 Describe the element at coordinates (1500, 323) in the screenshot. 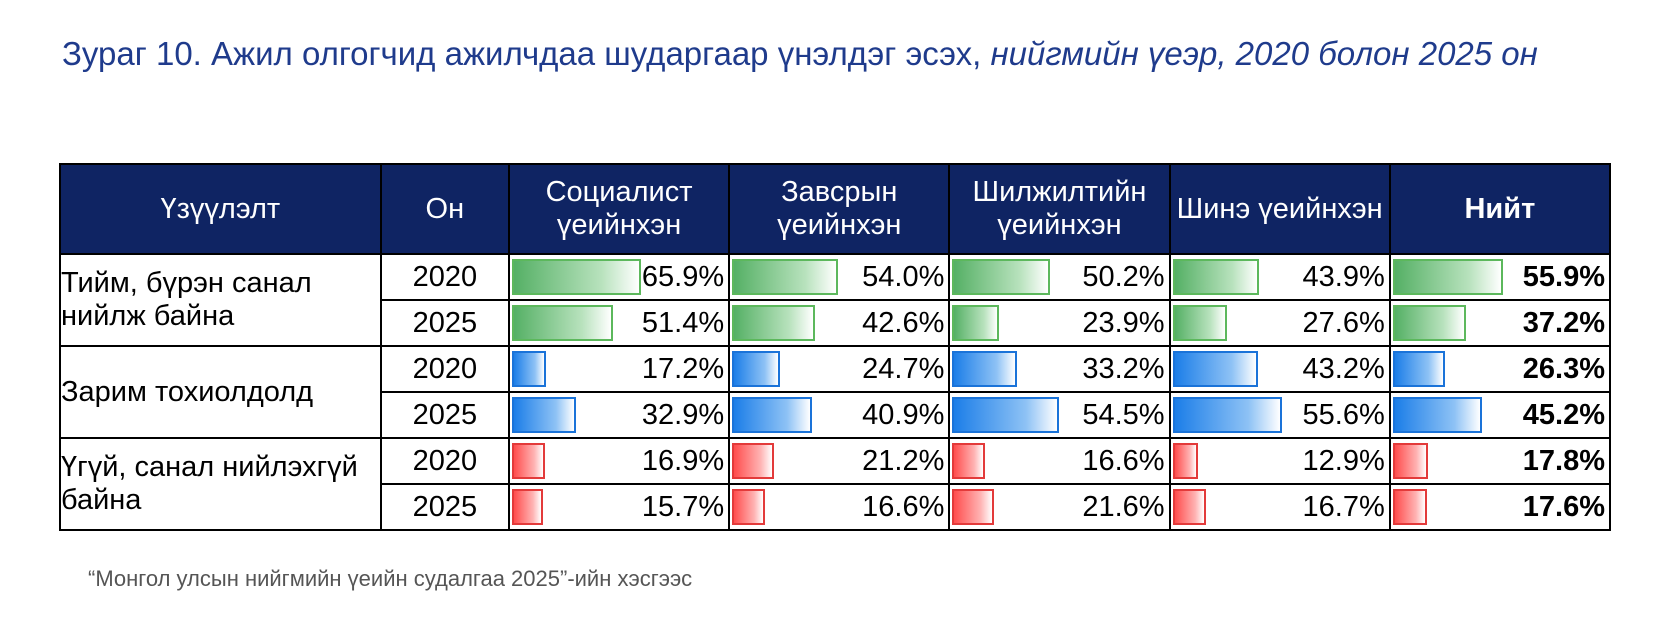

I see `value-cell: 37.2%` at that location.